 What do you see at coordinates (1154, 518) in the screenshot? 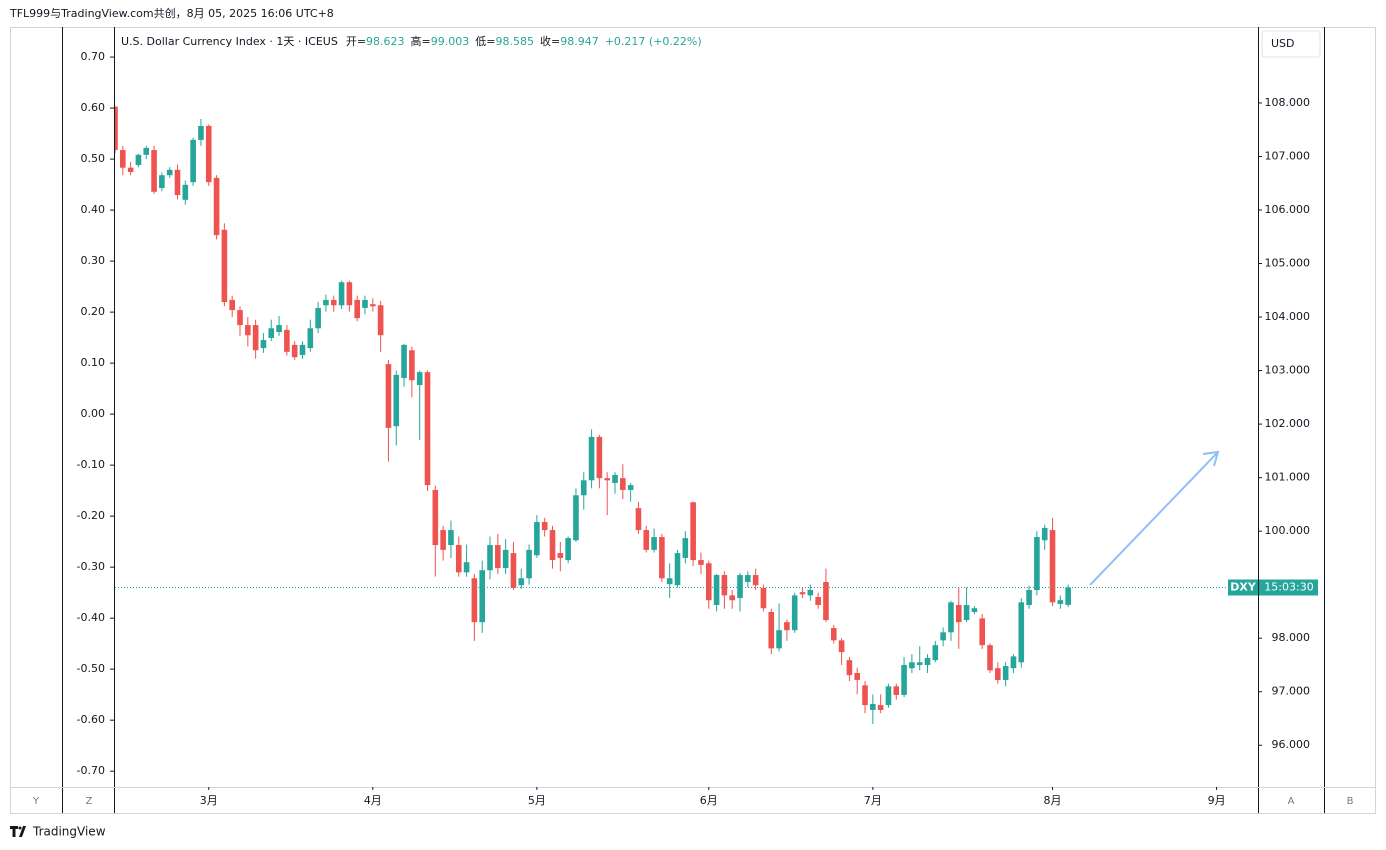
I see `trend-arrow` at bounding box center [1154, 518].